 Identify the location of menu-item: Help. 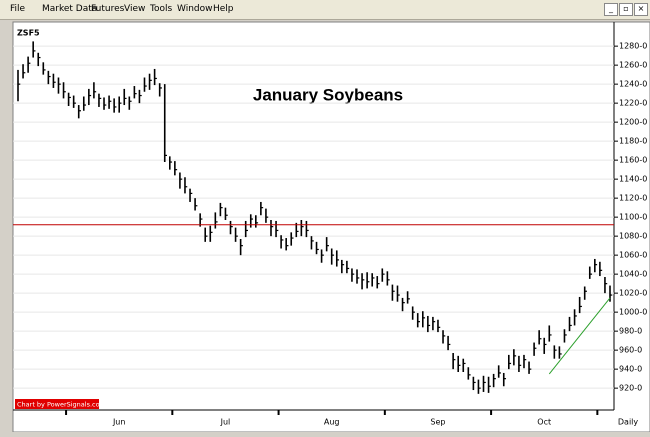
(223, 9).